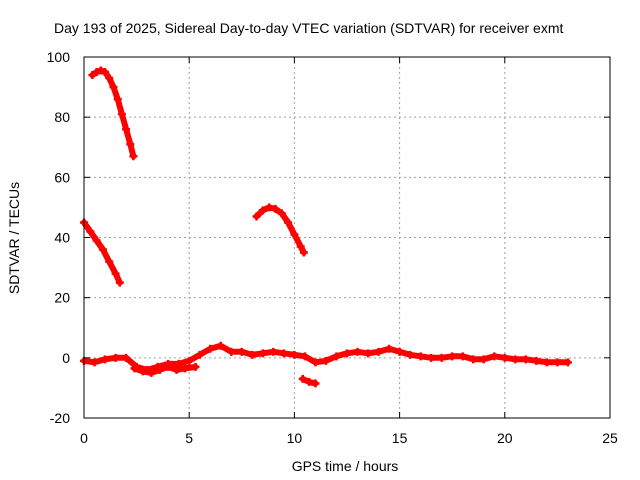  Describe the element at coordinates (60, 418) in the screenshot. I see `y-tick-label: -20` at that location.